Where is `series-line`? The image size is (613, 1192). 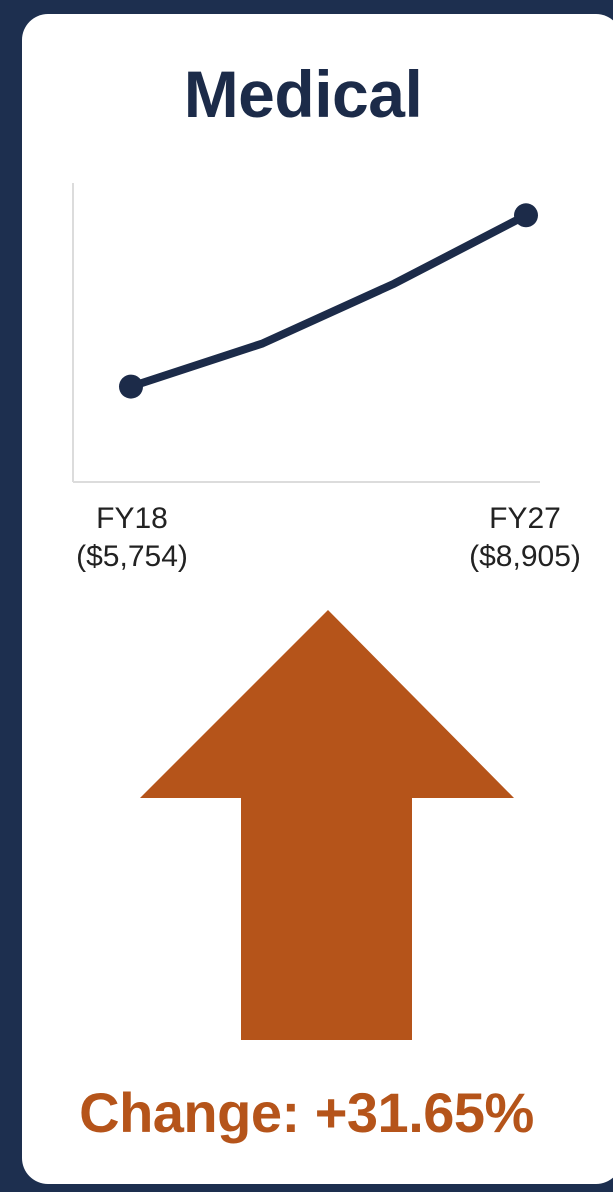
series-line is located at coordinates (328, 301).